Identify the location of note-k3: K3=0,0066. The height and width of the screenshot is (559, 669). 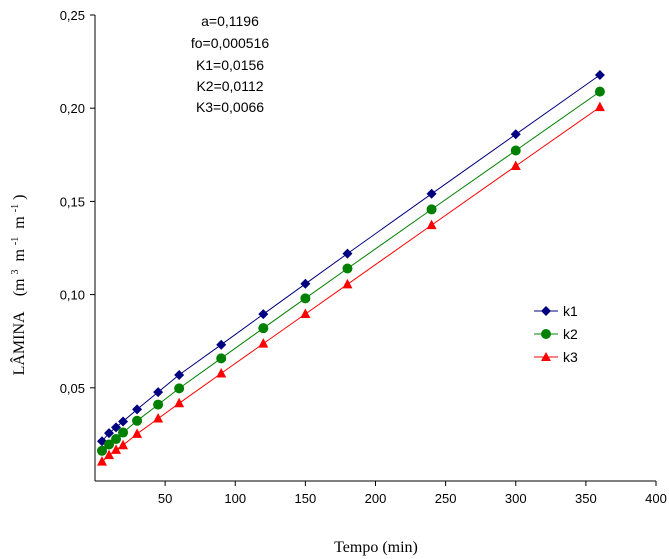
(230, 107).